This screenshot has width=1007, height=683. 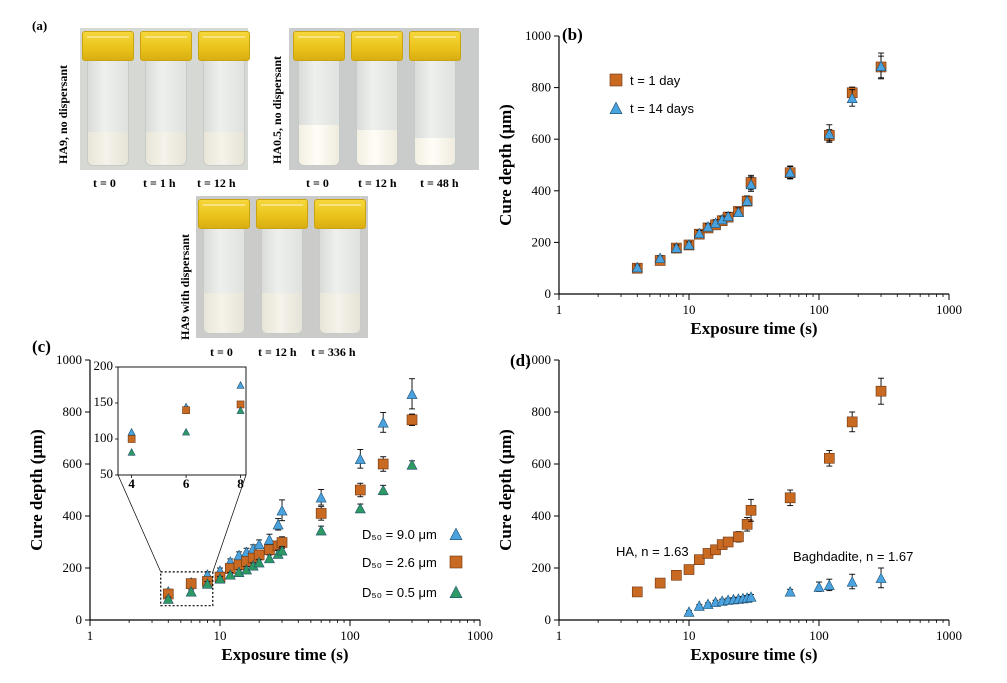 What do you see at coordinates (229, 523) in the screenshot?
I see `zoom-connector` at bounding box center [229, 523].